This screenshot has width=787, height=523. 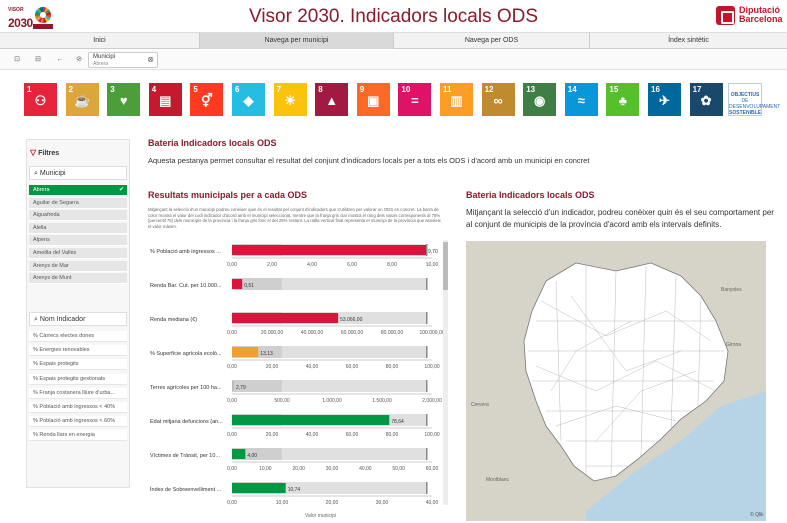 I want to click on tick-label: 60.000,00, so click(x=352, y=333).